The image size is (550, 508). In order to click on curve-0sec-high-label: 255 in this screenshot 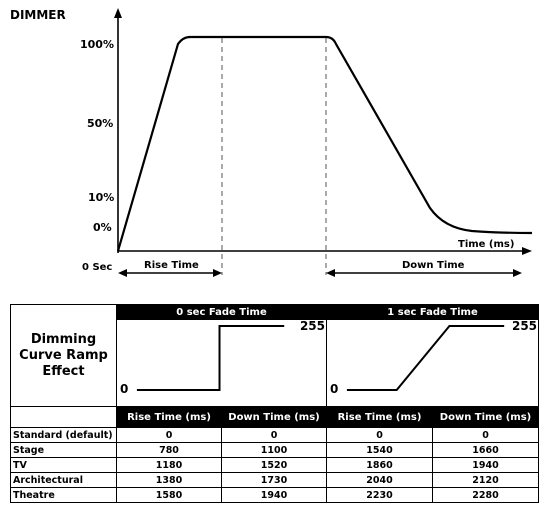, I will do `click(312, 326)`.